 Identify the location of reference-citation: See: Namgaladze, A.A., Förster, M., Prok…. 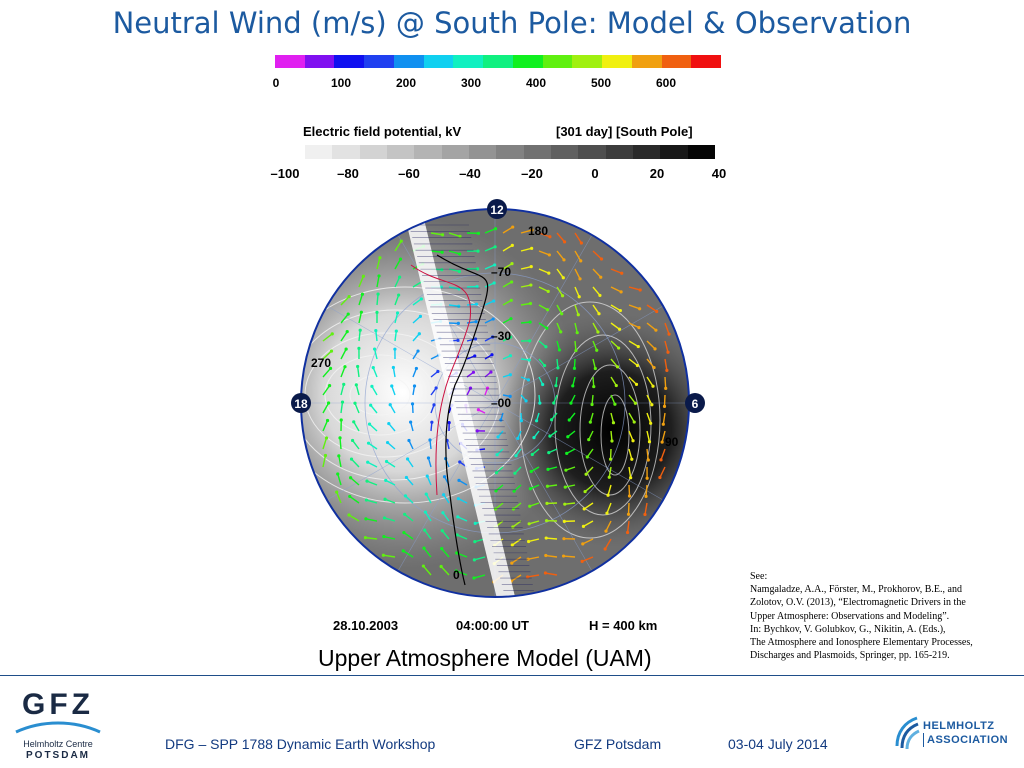
(884, 616).